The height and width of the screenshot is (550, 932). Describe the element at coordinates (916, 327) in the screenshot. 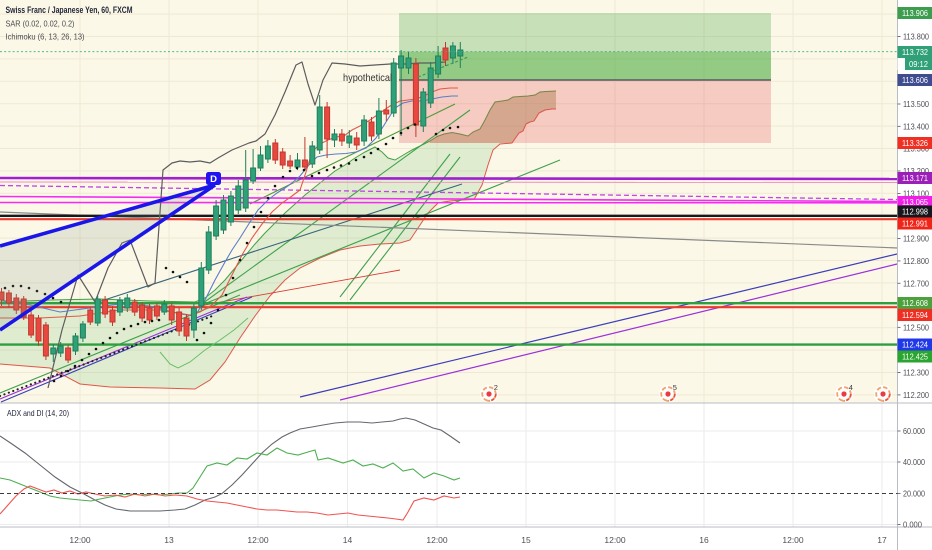

I see `svg-text: 112.500` at that location.